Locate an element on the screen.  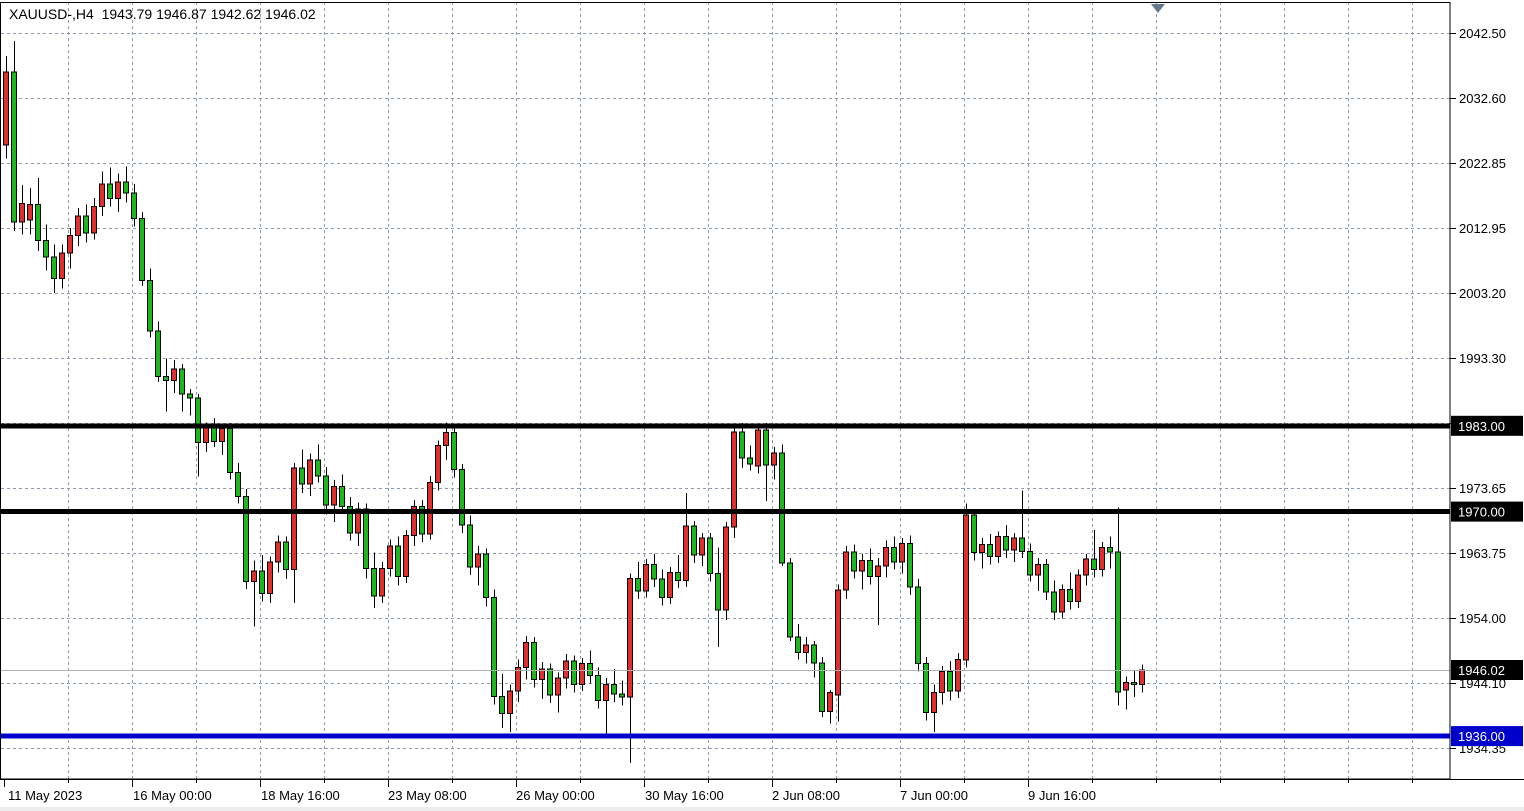
time-axis-label: 18 May 16:00 is located at coordinates (300, 795).